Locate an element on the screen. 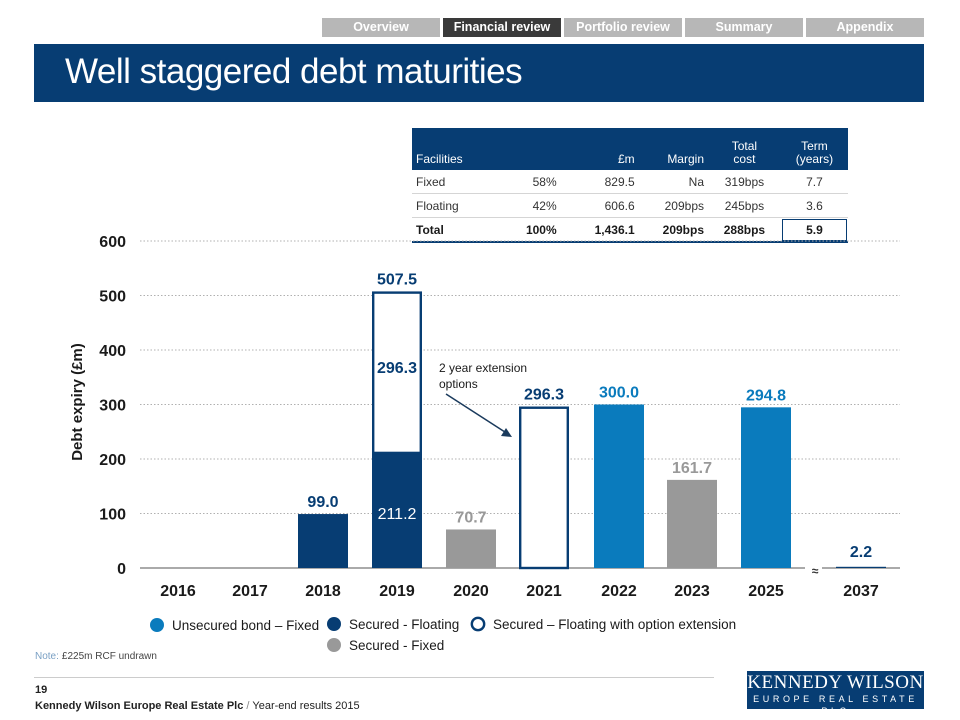 The image size is (960, 720). footer-company: Kennedy Wilson Europe Real Estate Plc is located at coordinates (139, 706).